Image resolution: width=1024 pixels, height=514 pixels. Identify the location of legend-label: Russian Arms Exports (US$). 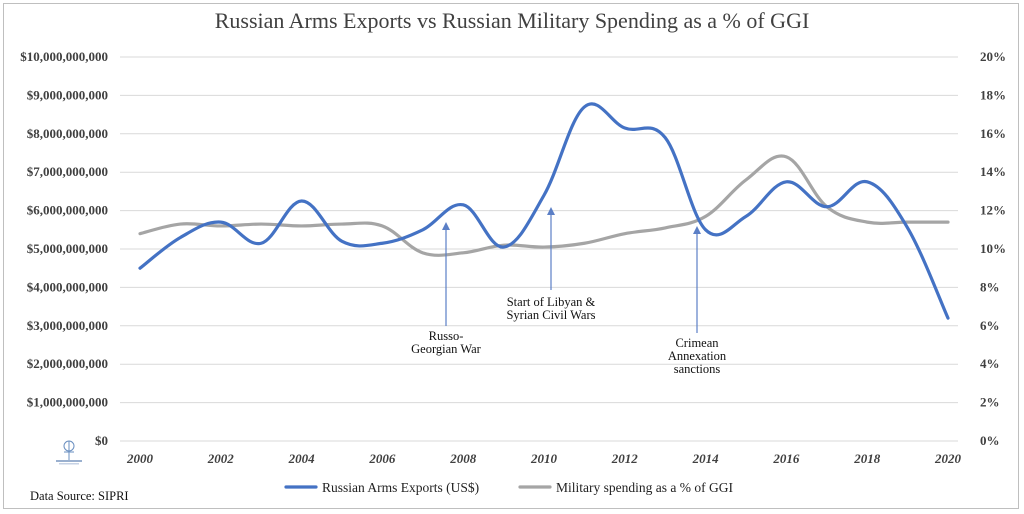
(400, 487).